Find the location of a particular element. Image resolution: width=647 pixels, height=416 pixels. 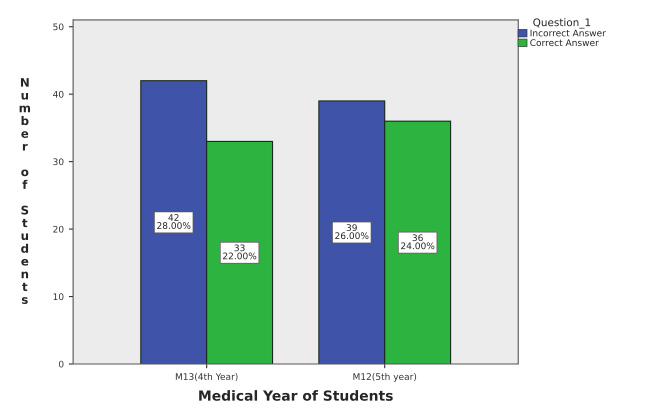

y-tick-label: 30 is located at coordinates (58, 162).